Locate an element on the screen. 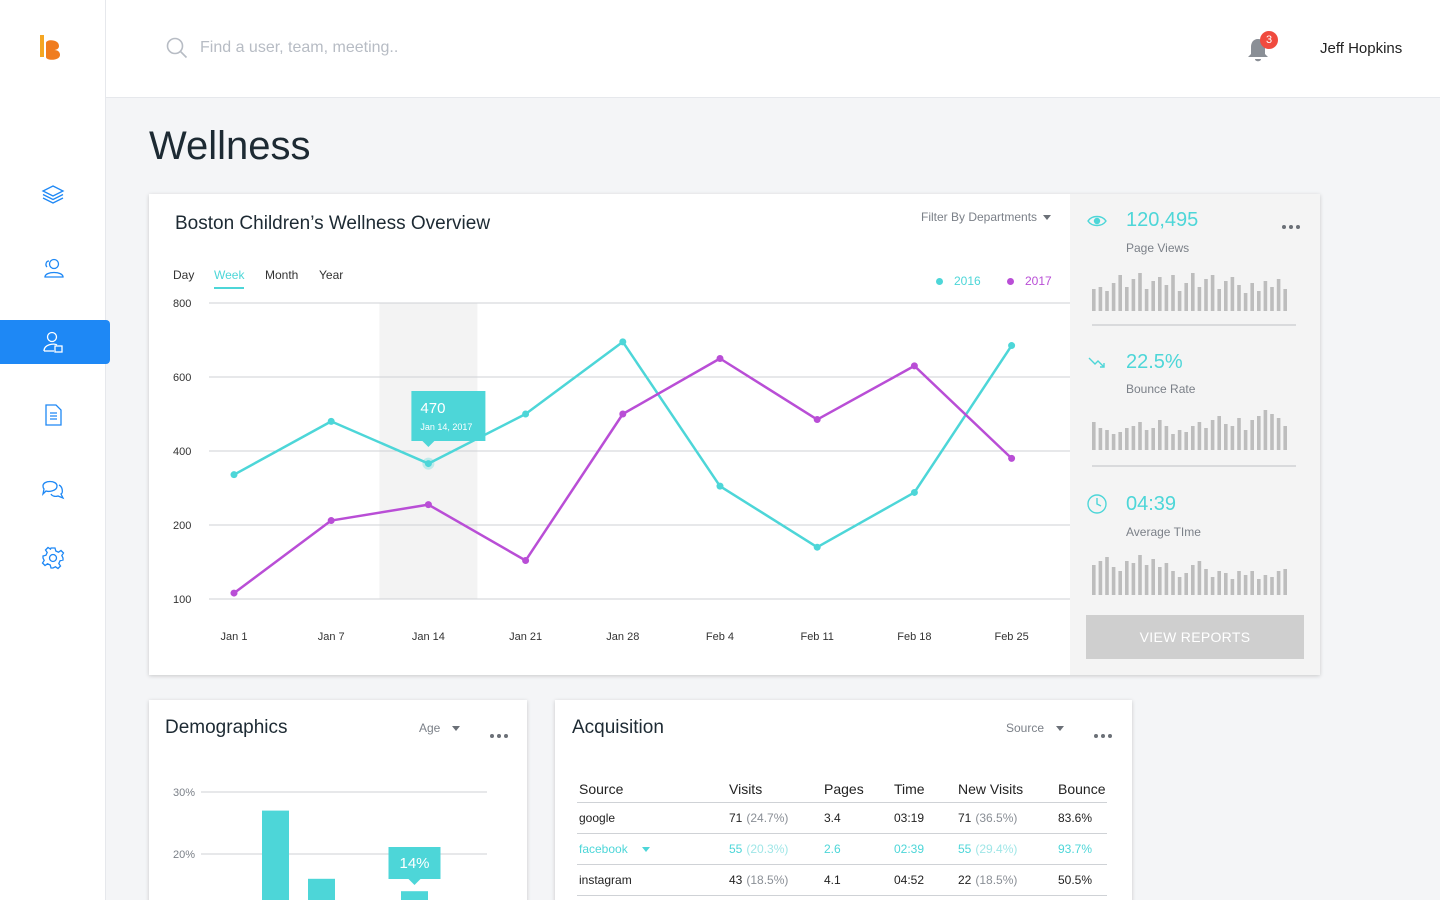 The image size is (1440, 900). logo-icon is located at coordinates (50, 47).